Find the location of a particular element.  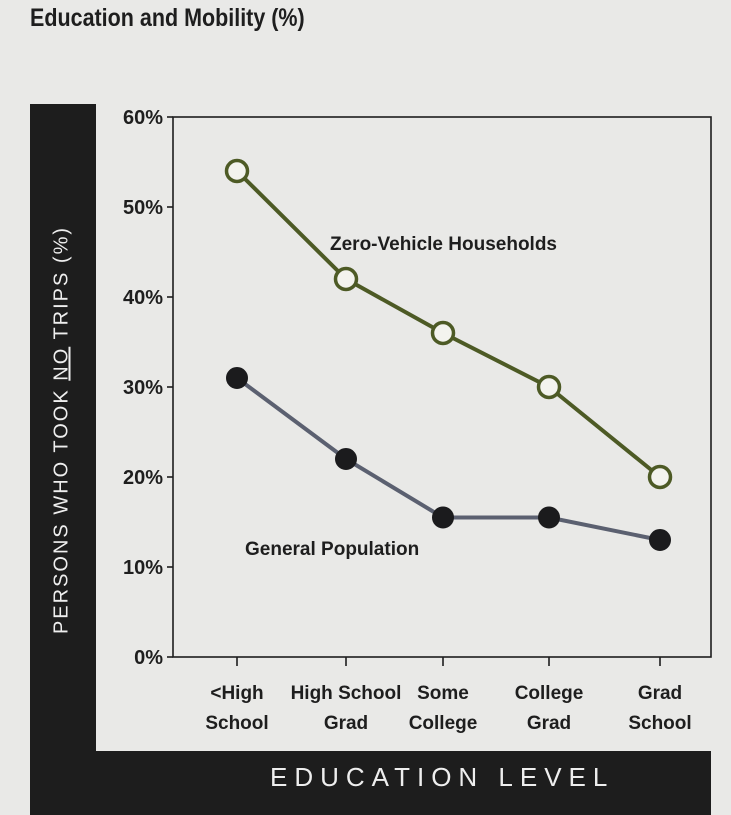

x-tick-label: Some is located at coordinates (443, 693).